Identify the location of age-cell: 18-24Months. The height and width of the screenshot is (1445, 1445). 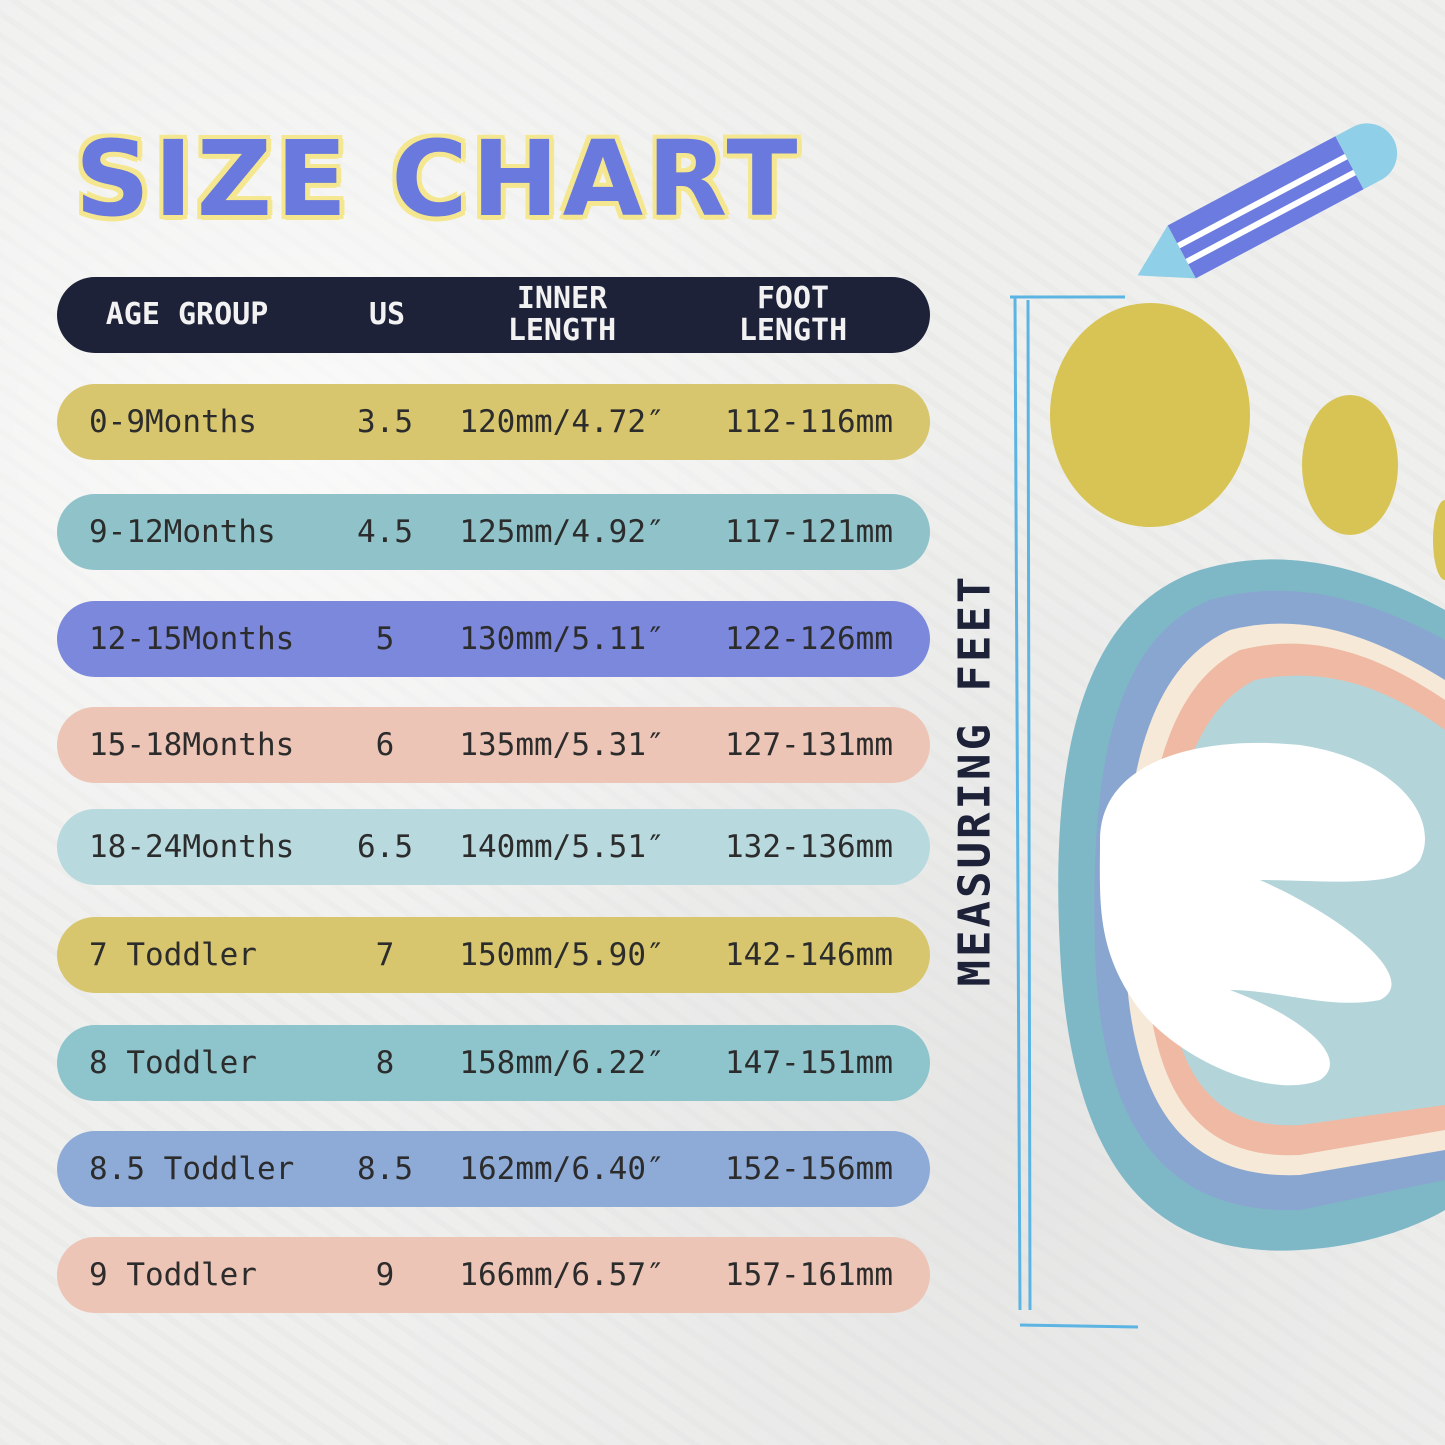
(192, 847).